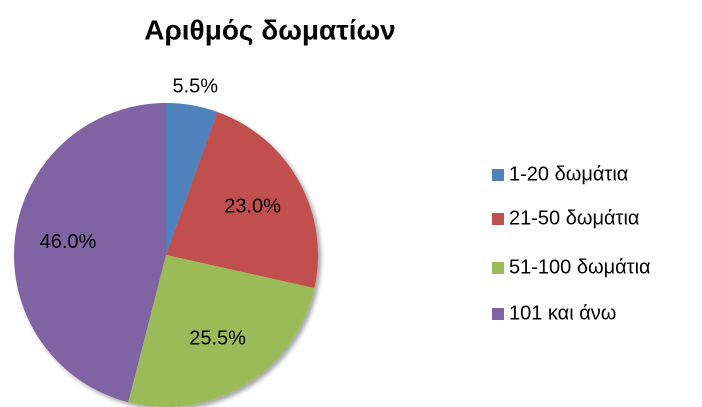 The image size is (702, 407). I want to click on data-label: 5.5%, so click(195, 87).